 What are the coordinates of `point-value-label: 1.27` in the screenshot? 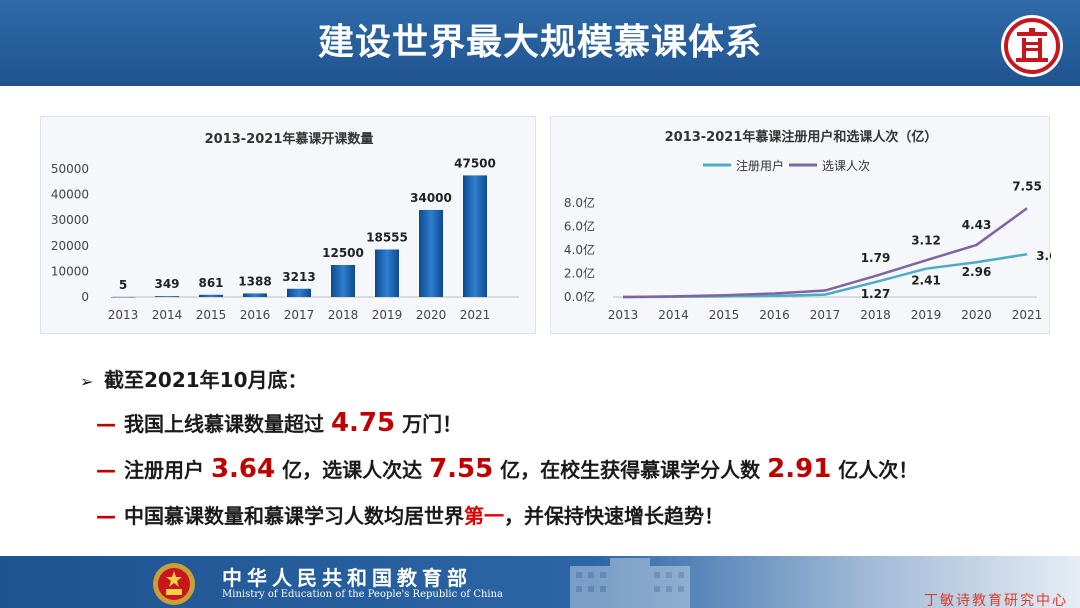 It's located at (876, 294).